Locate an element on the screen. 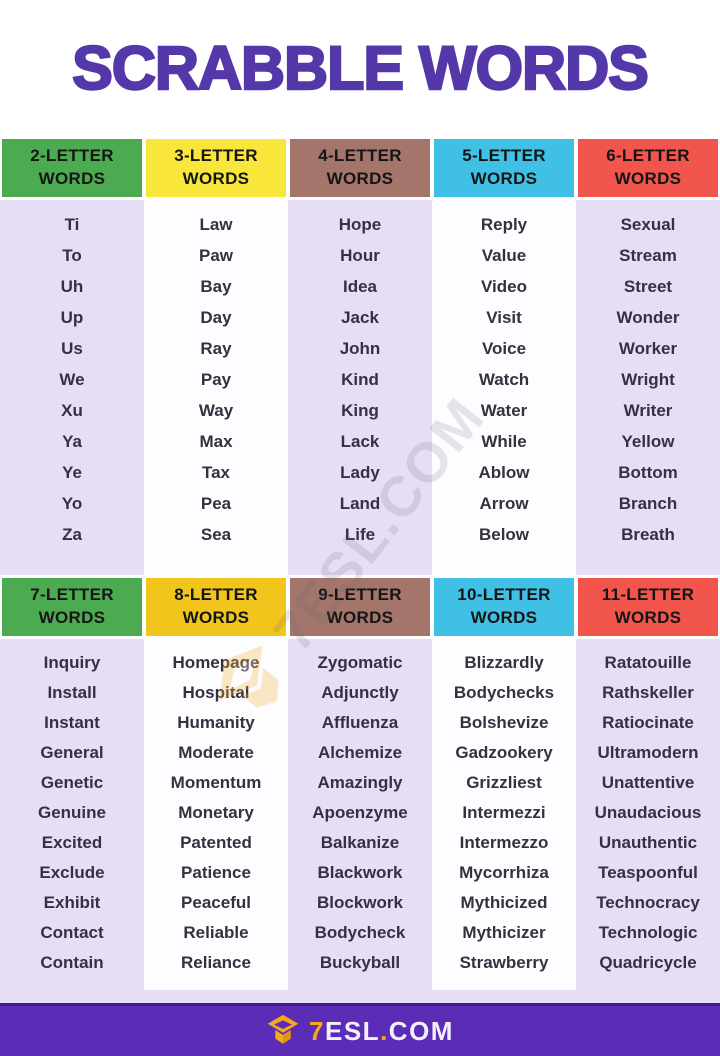 This screenshot has height=1056, width=720. column-header-label: 9-LETTER is located at coordinates (360, 595).